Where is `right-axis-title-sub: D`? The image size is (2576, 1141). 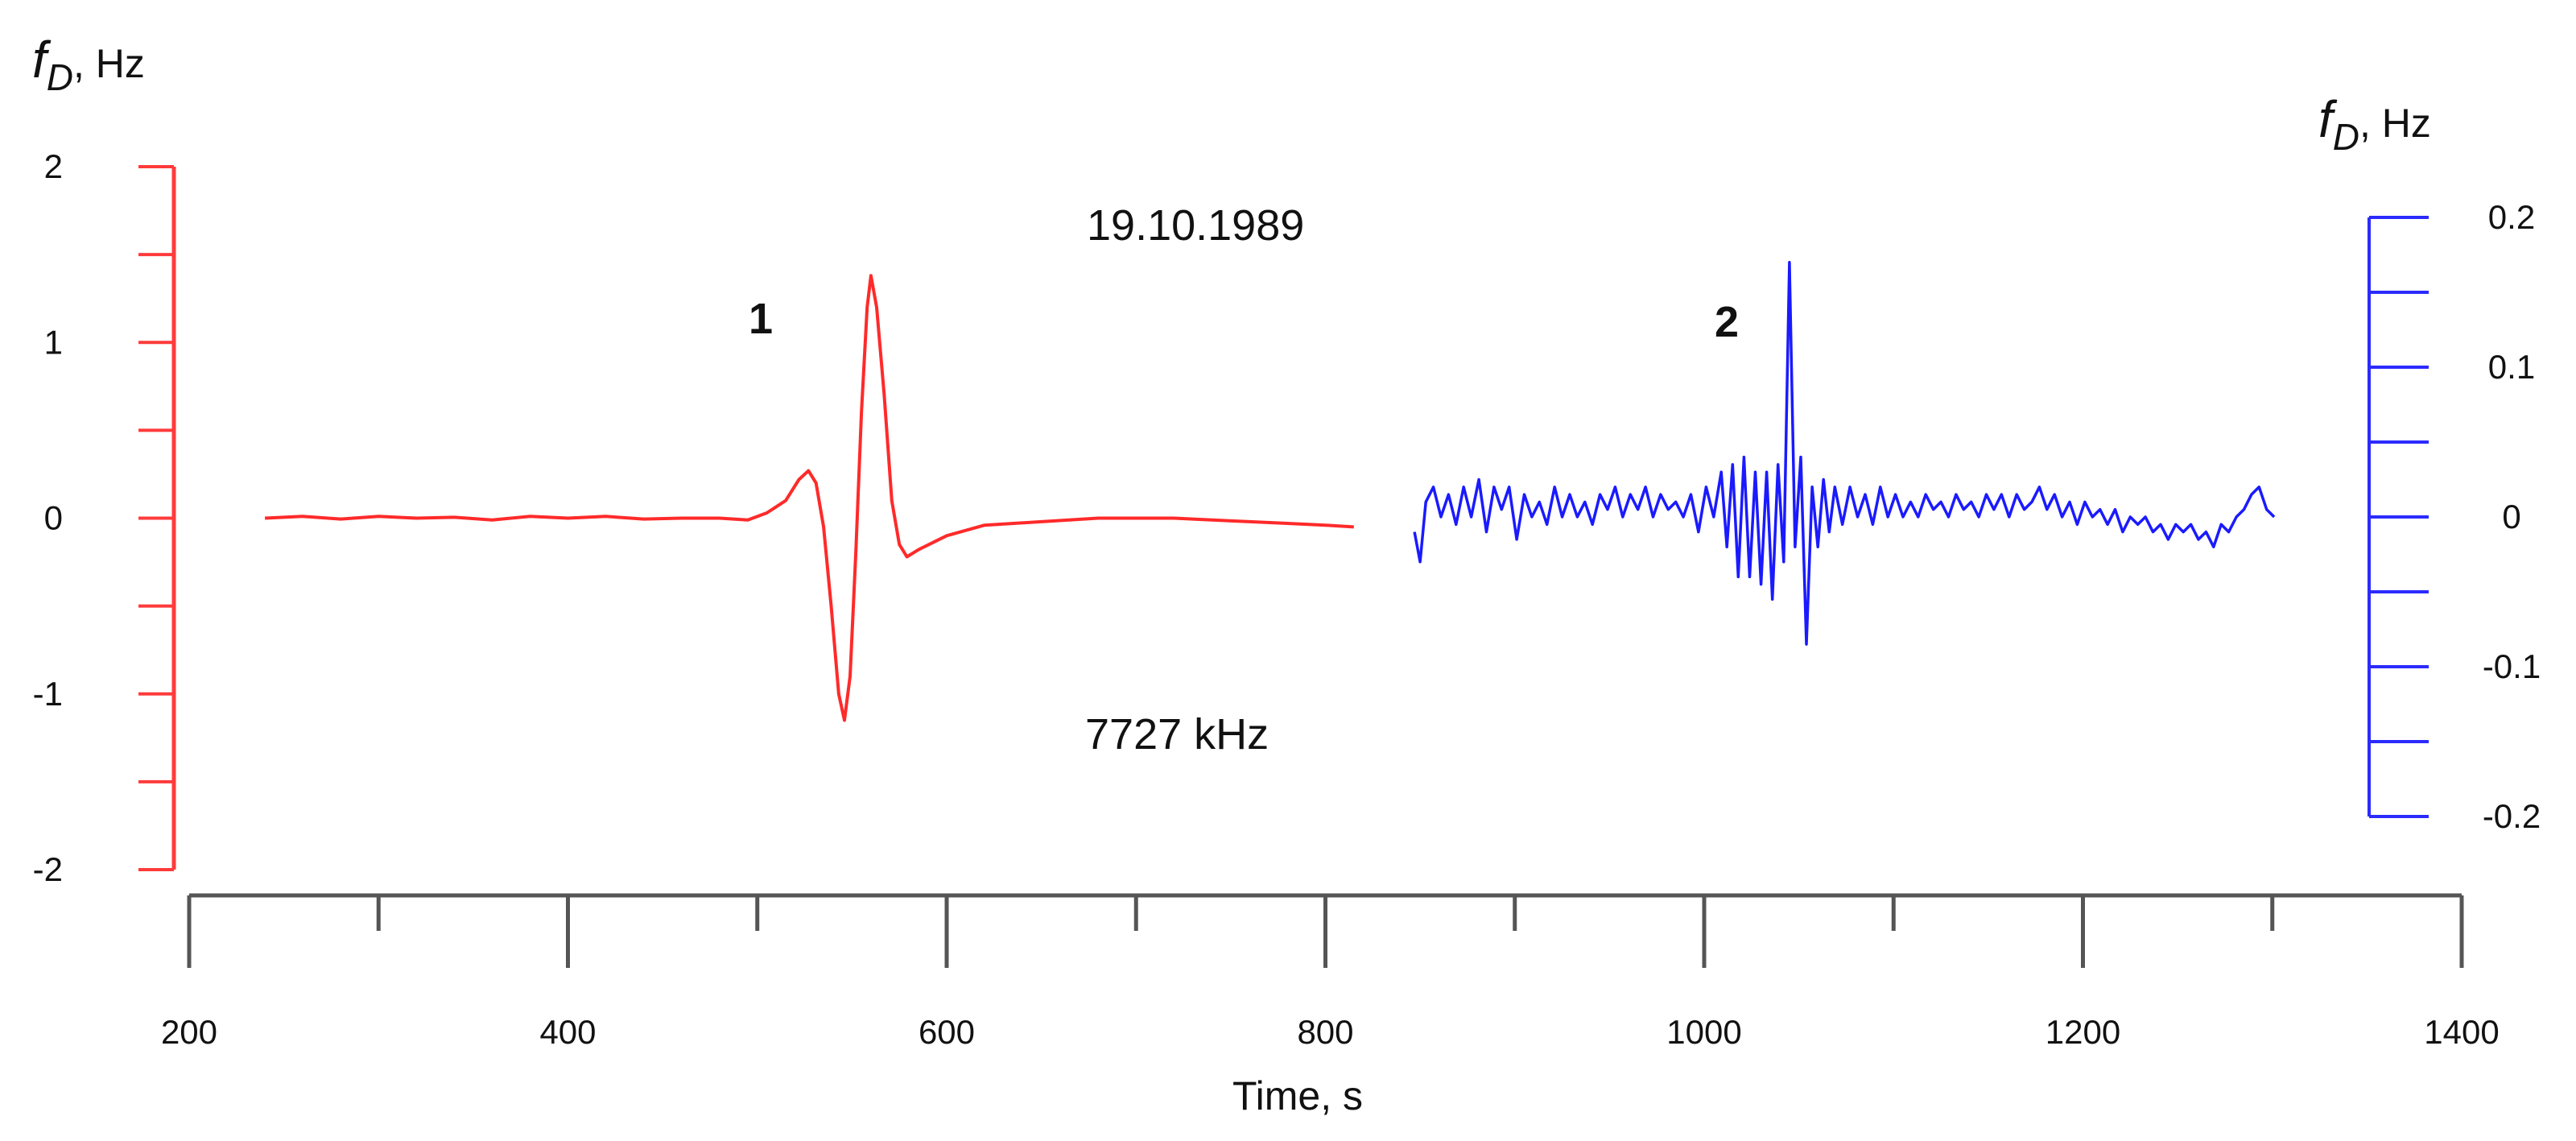 right-axis-title-sub: D is located at coordinates (2346, 137).